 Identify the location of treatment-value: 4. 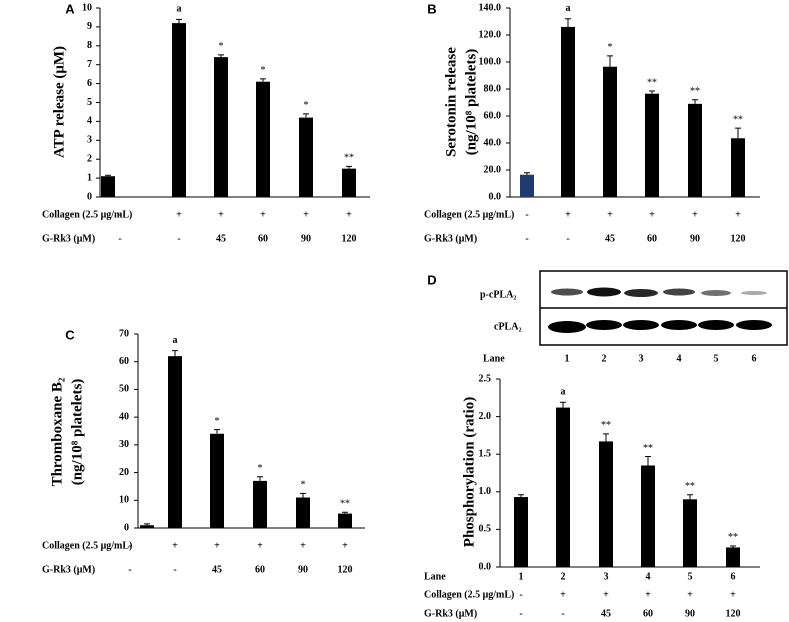
(648, 576).